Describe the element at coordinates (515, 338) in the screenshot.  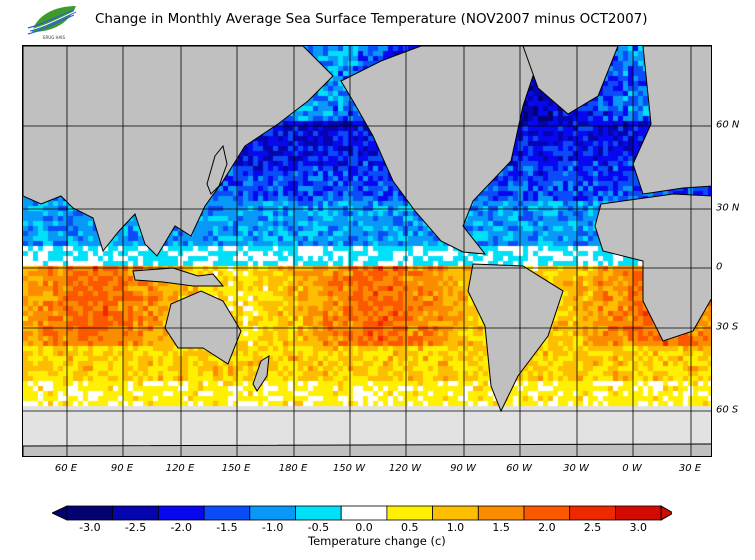
I see `land-south-america` at that location.